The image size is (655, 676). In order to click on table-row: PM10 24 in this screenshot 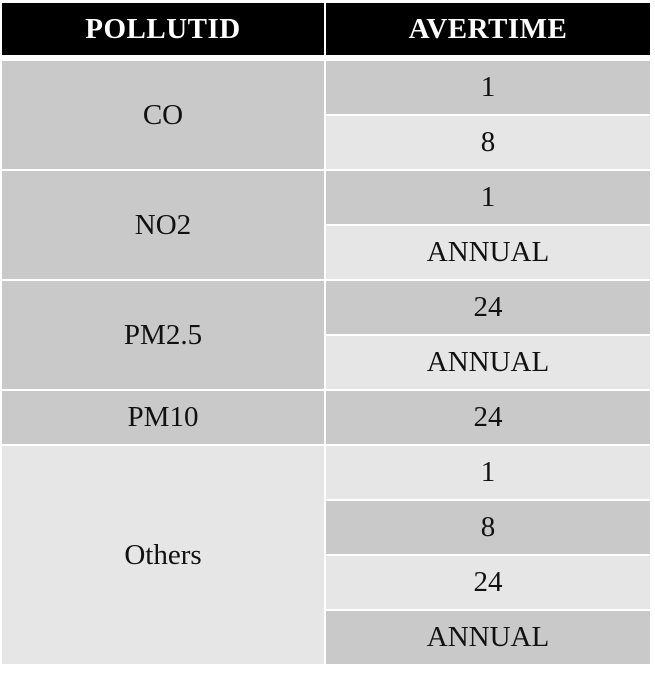, I will do `click(326, 418)`.